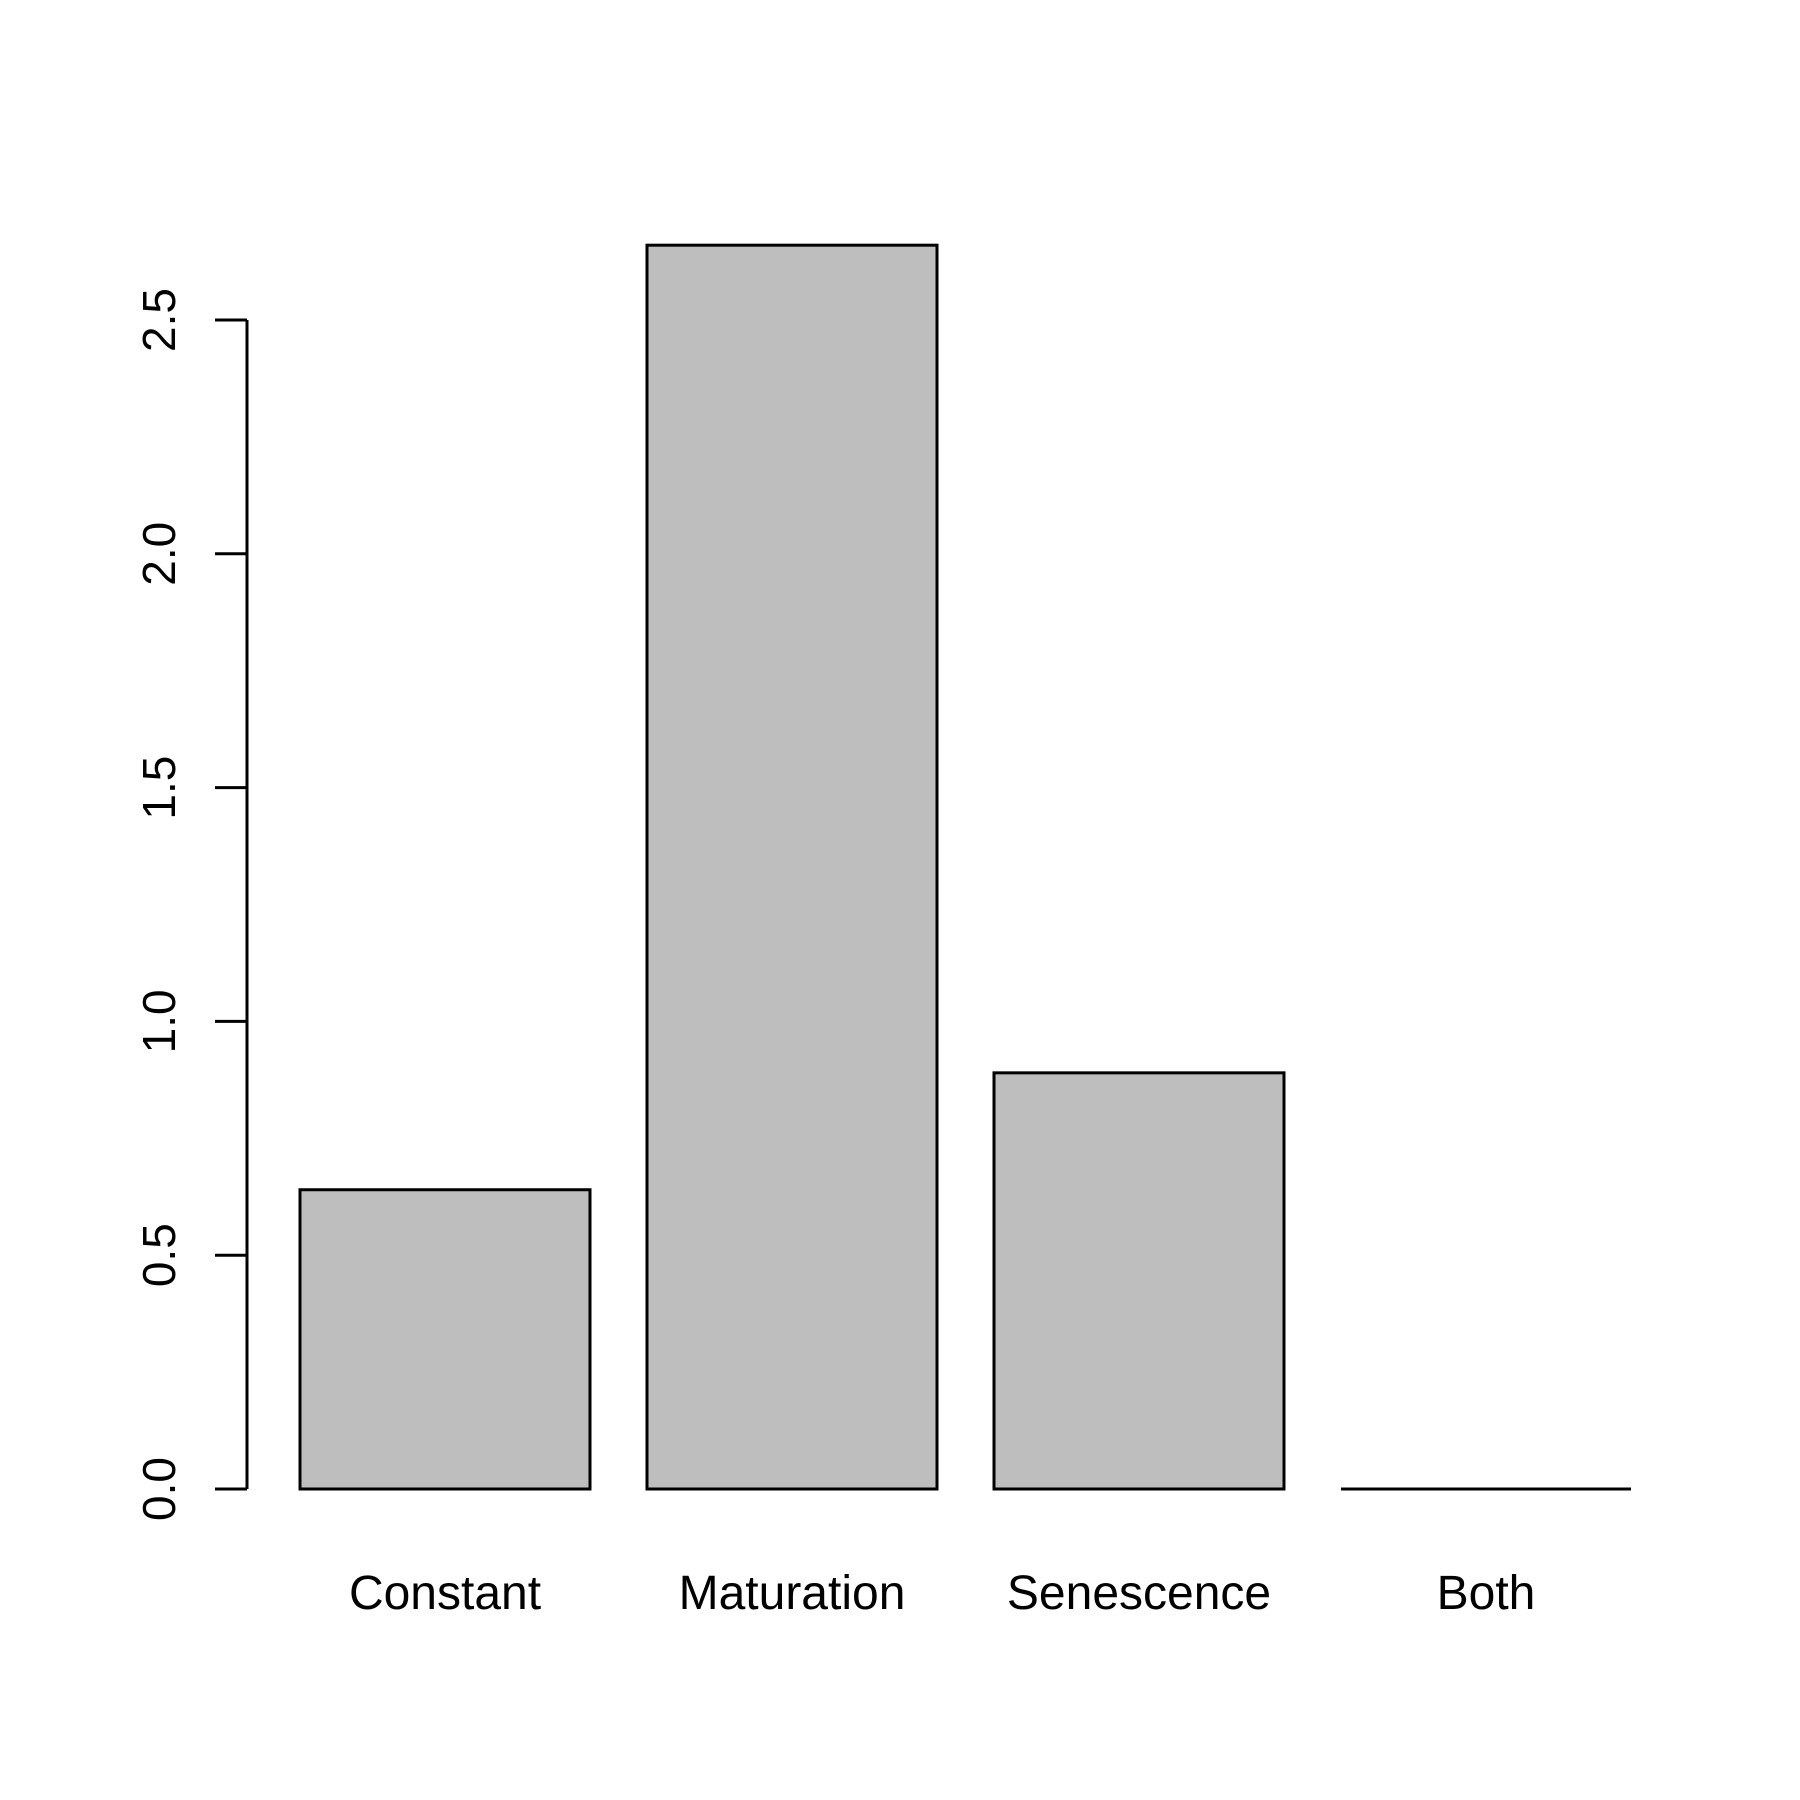 This screenshot has width=1800, height=1800. What do you see at coordinates (159, 1255) in the screenshot?
I see `y-tick-label: 0.5` at bounding box center [159, 1255].